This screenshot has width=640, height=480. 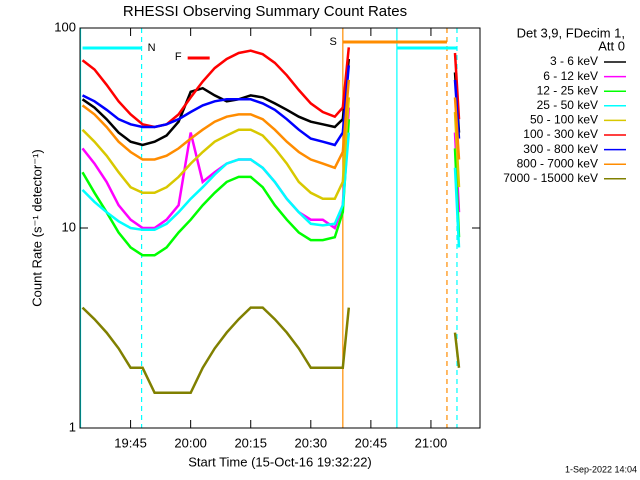 I want to click on flag-label: N, so click(x=152, y=48).